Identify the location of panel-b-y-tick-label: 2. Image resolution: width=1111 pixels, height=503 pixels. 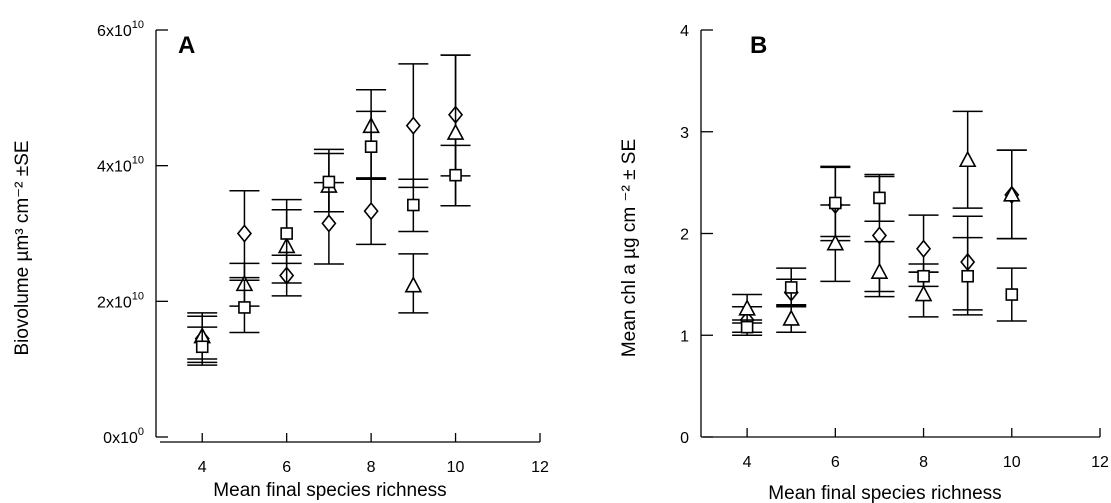
(684, 235).